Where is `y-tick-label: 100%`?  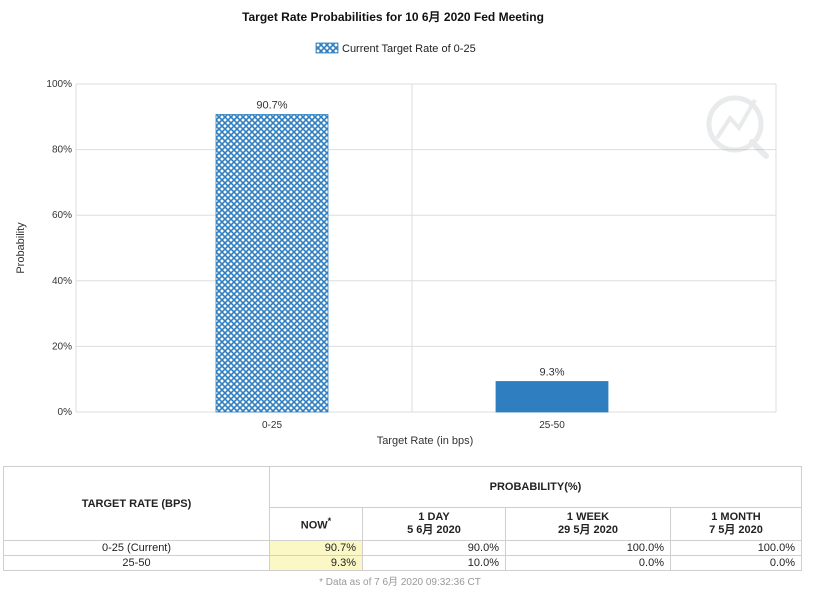 y-tick-label: 100% is located at coordinates (59, 84).